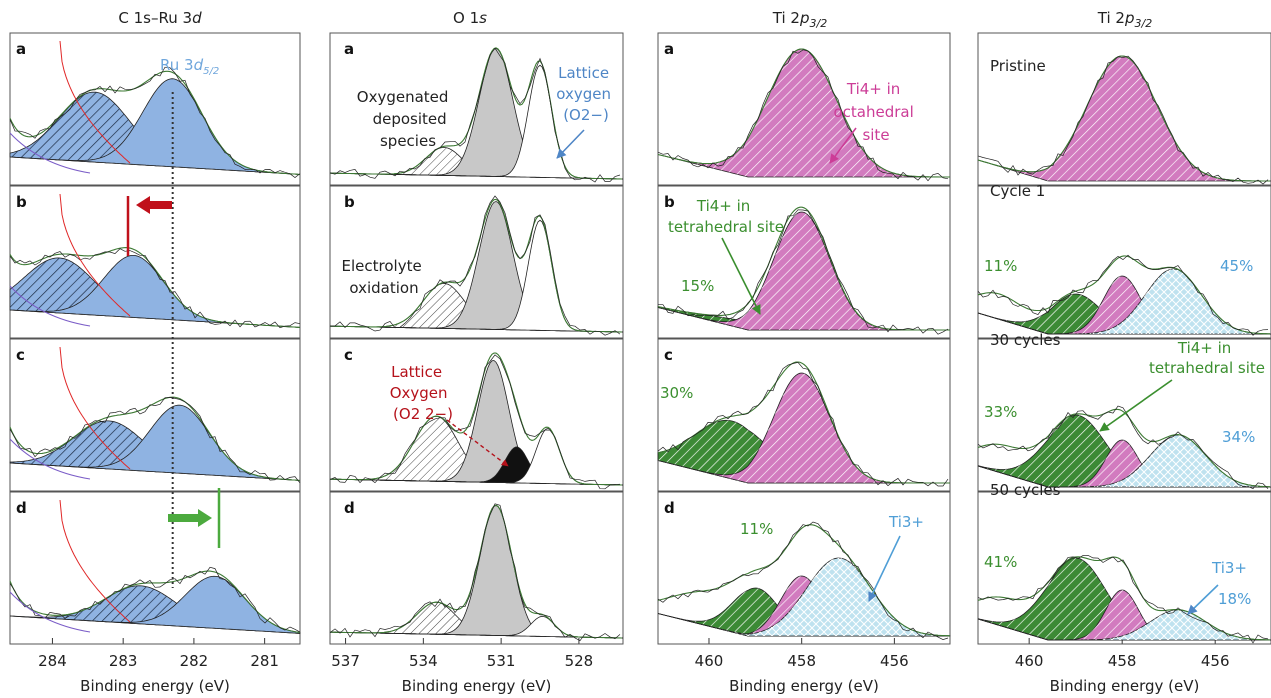 This screenshot has width=1271, height=698. Describe the element at coordinates (579, 661) in the screenshot. I see `x-tick-label: 528` at that location.